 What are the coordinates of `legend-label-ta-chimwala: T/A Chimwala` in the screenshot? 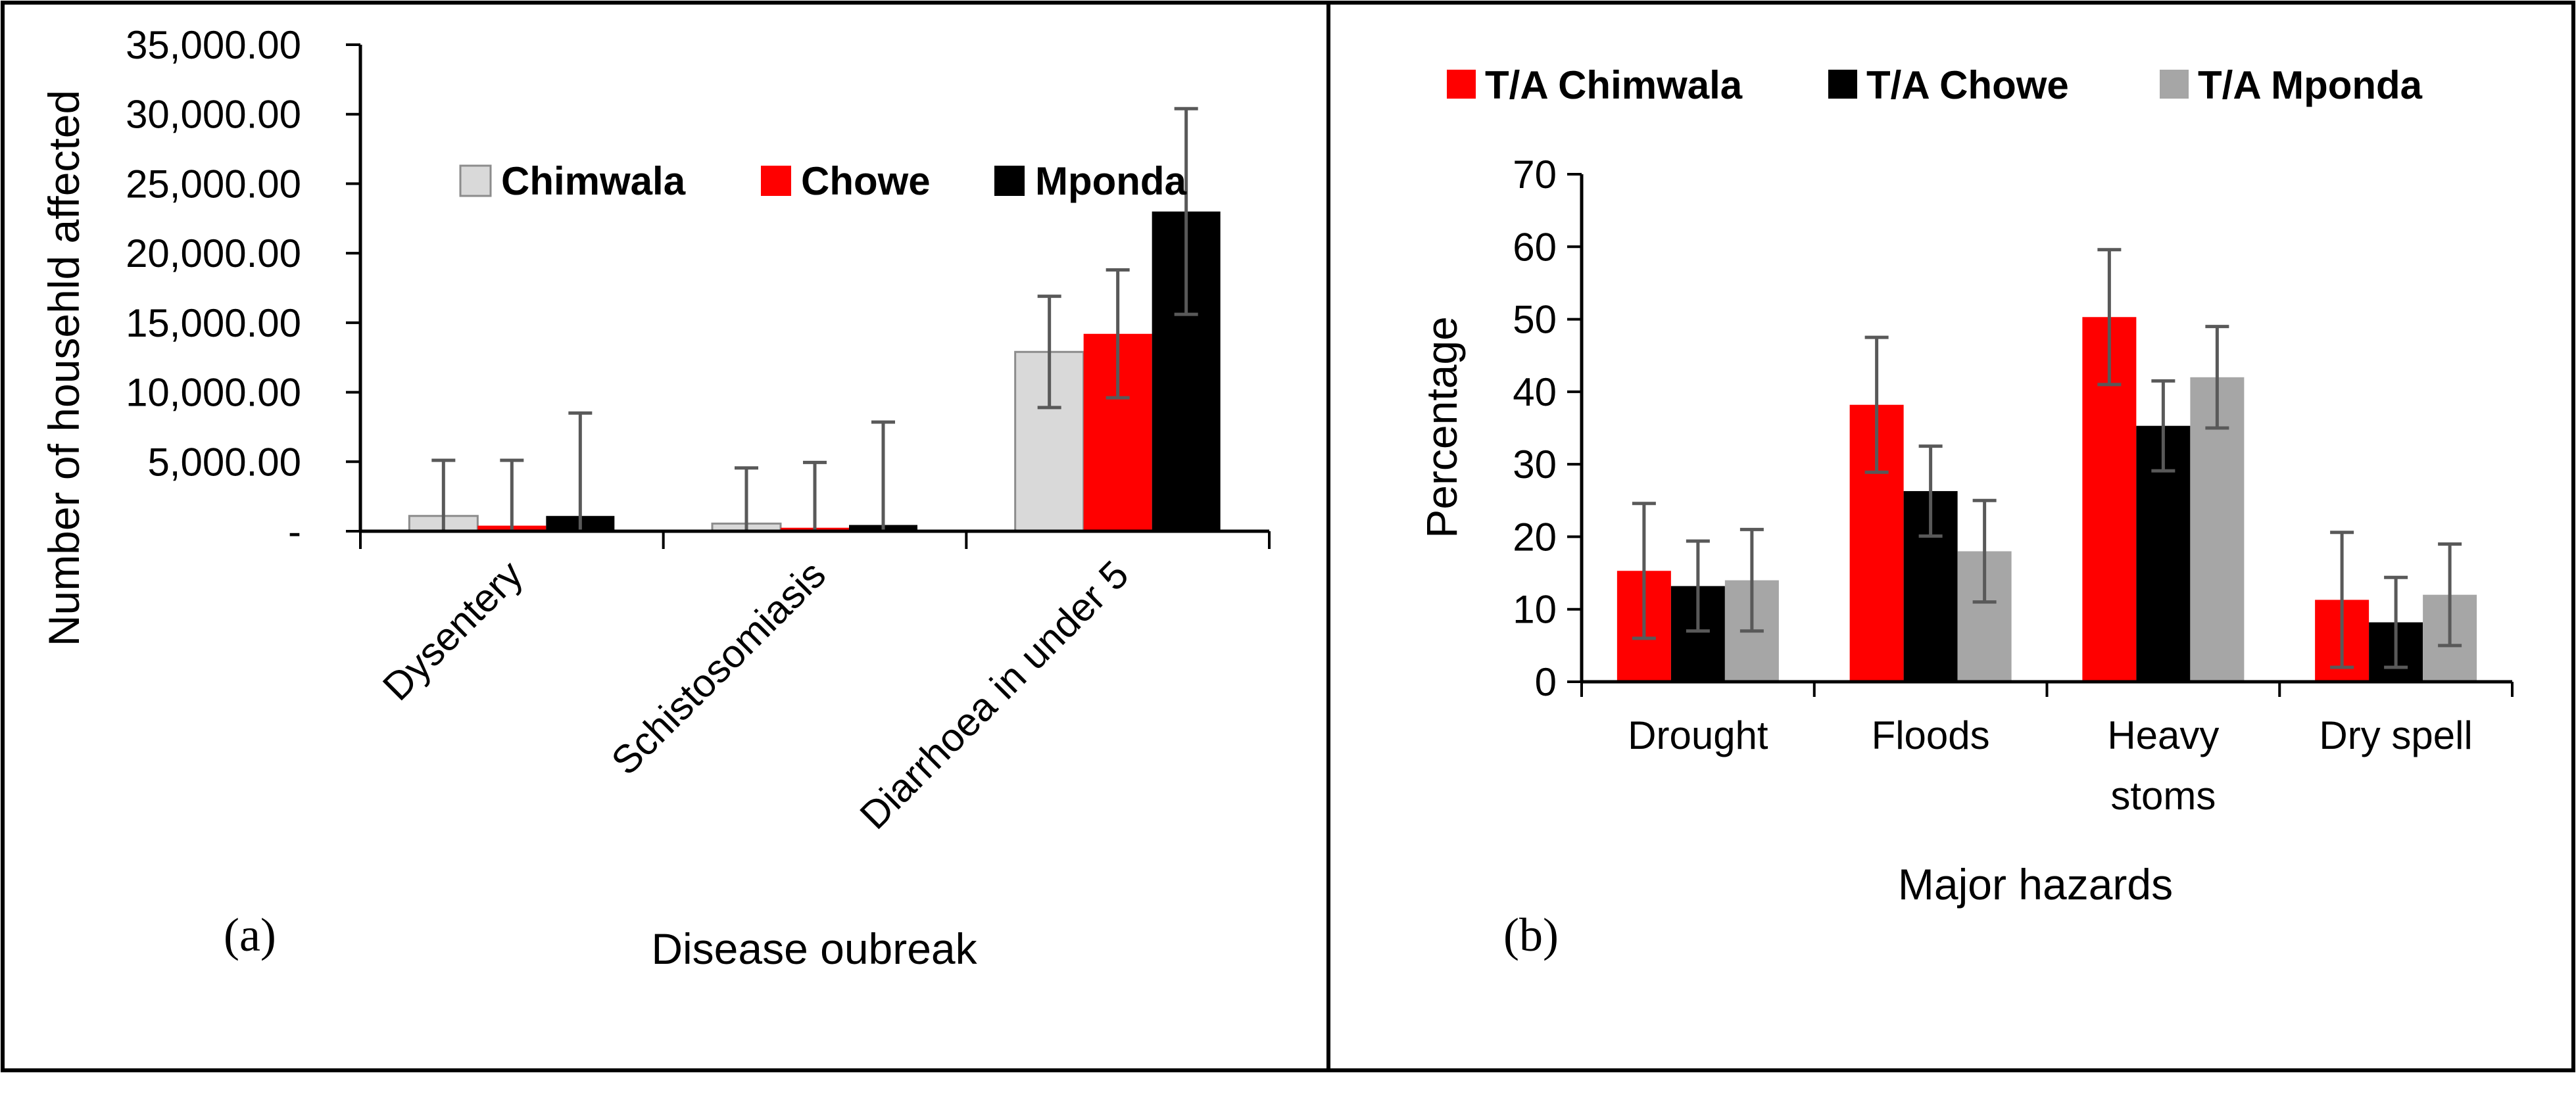 It's located at (1614, 85).